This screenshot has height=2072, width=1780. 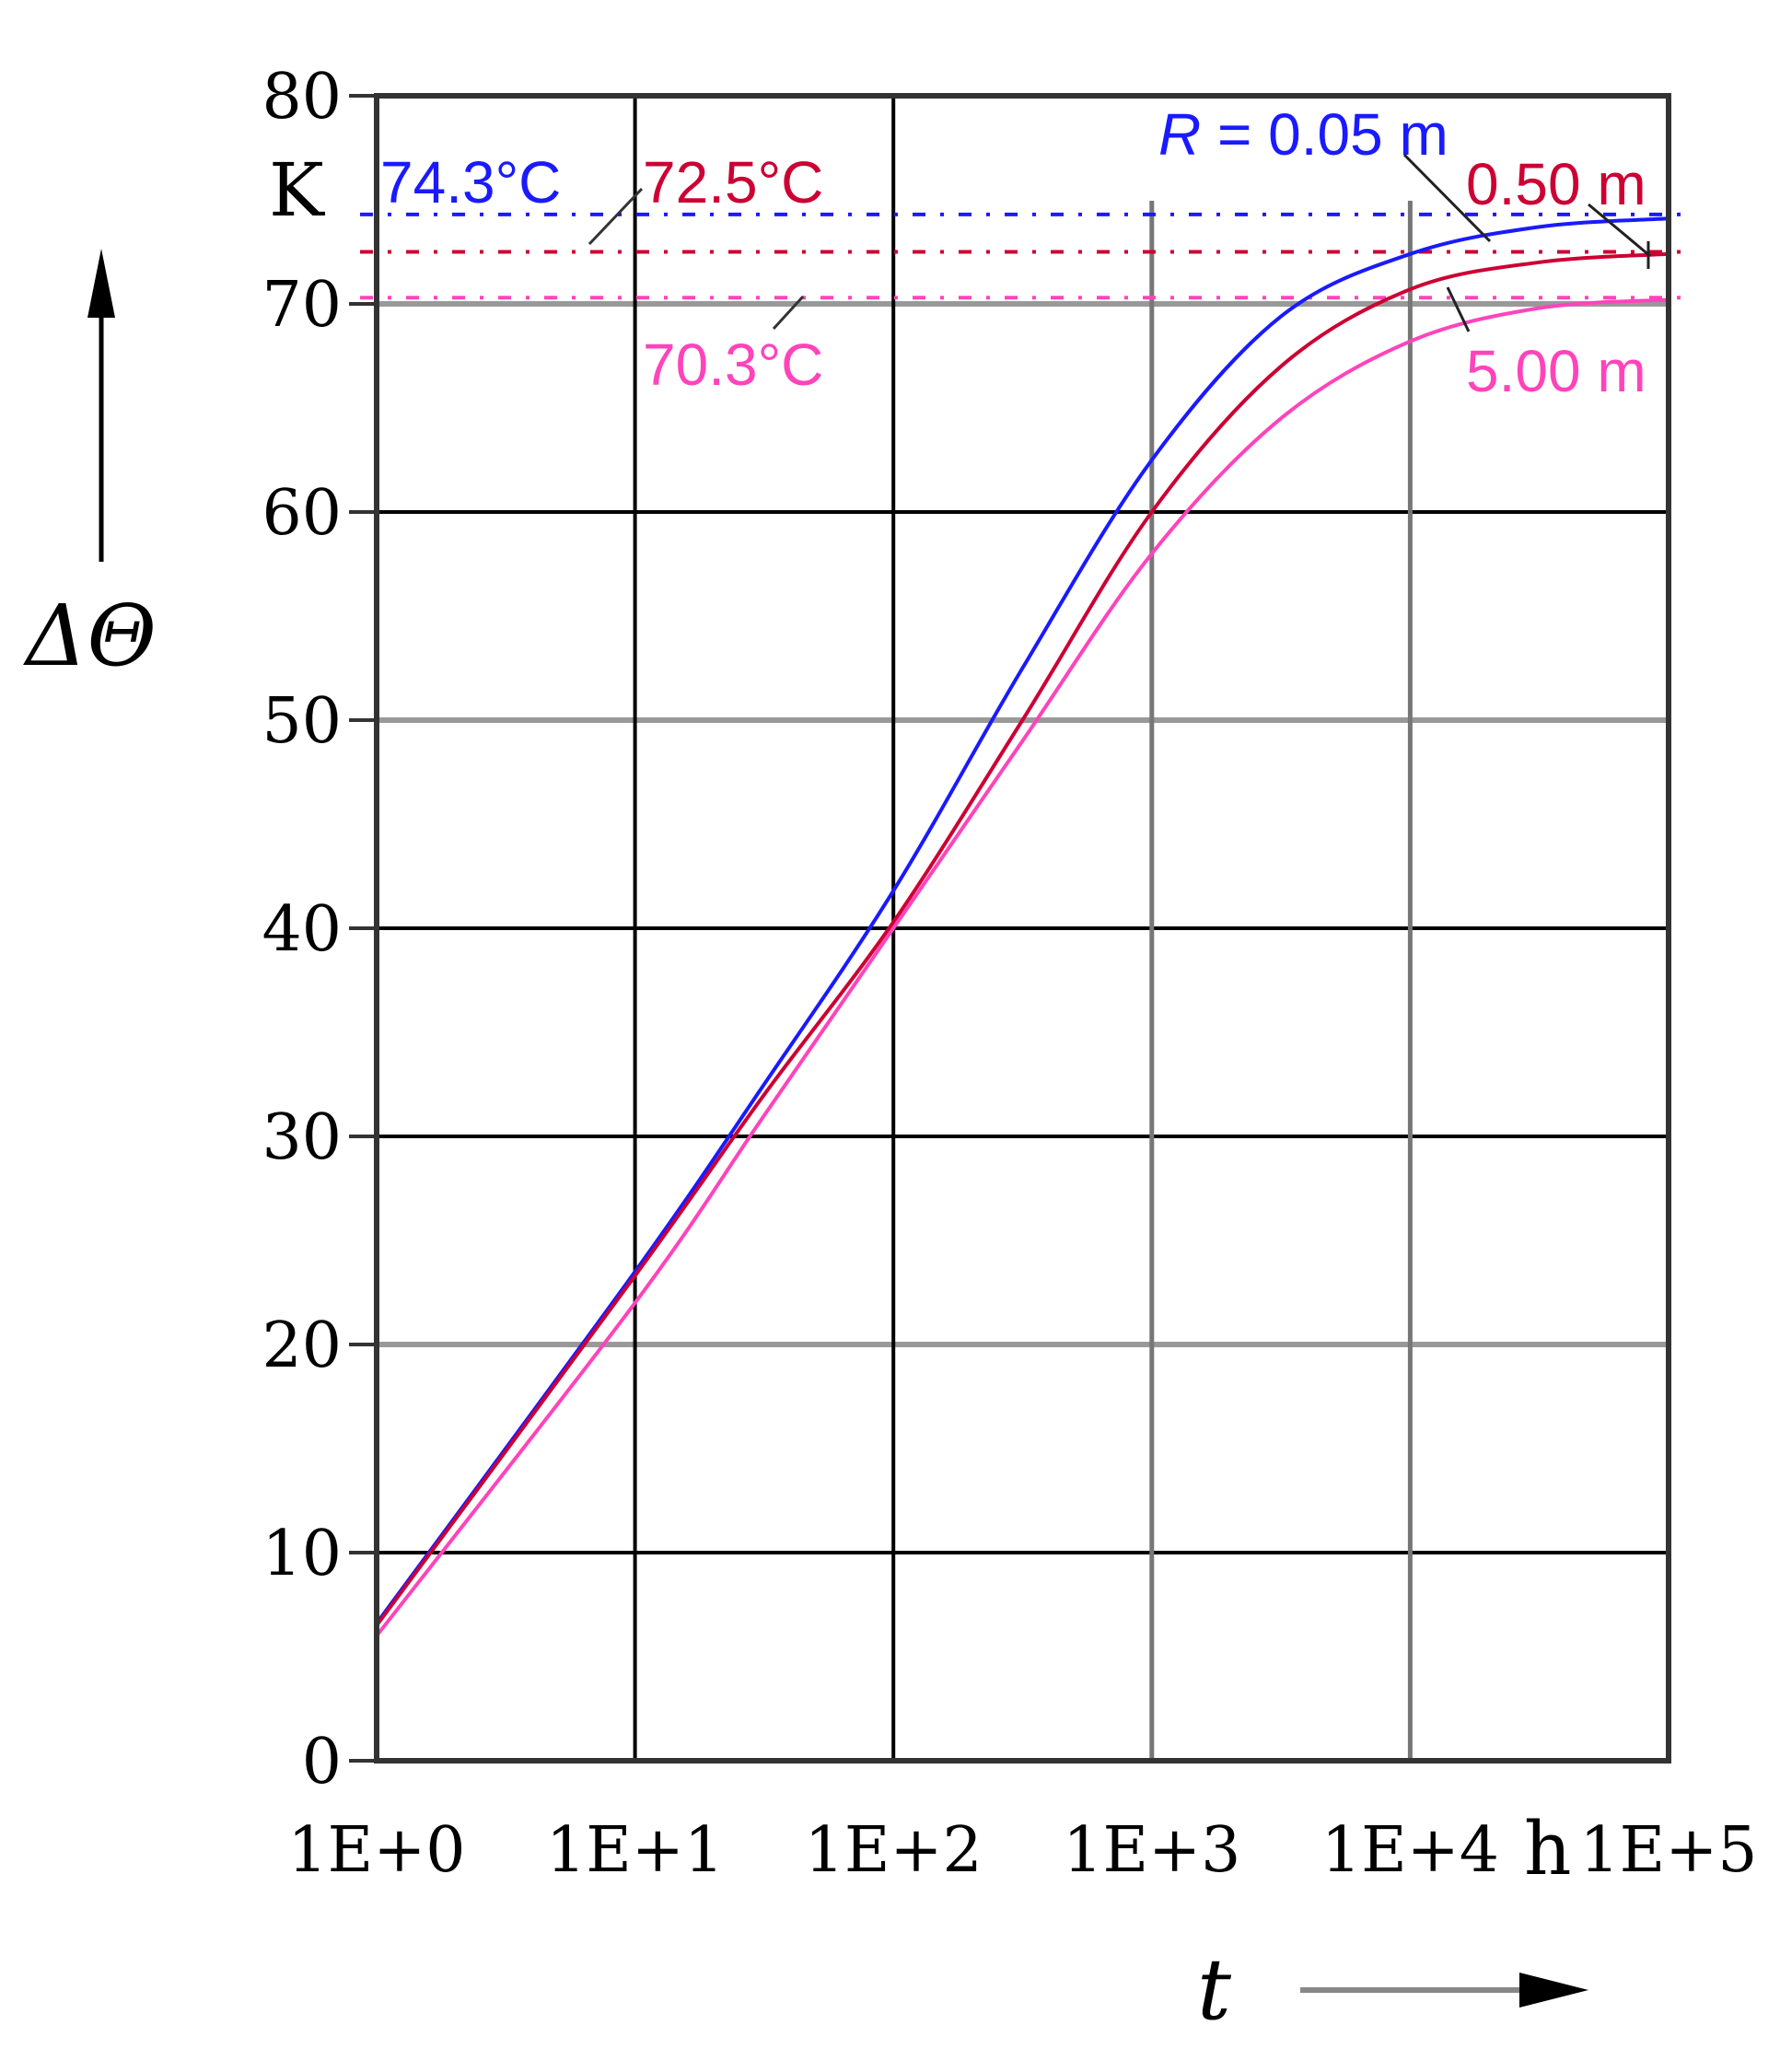 What do you see at coordinates (302, 305) in the screenshot?
I see `y-tick-label: 70` at bounding box center [302, 305].